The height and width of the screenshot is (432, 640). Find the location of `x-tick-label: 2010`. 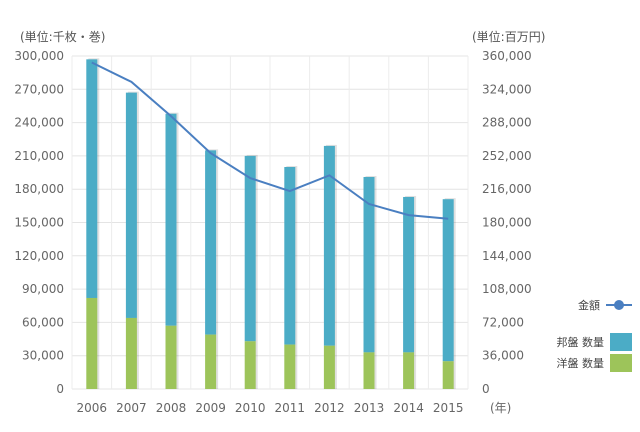

x-tick-label: 2010 is located at coordinates (250, 408).